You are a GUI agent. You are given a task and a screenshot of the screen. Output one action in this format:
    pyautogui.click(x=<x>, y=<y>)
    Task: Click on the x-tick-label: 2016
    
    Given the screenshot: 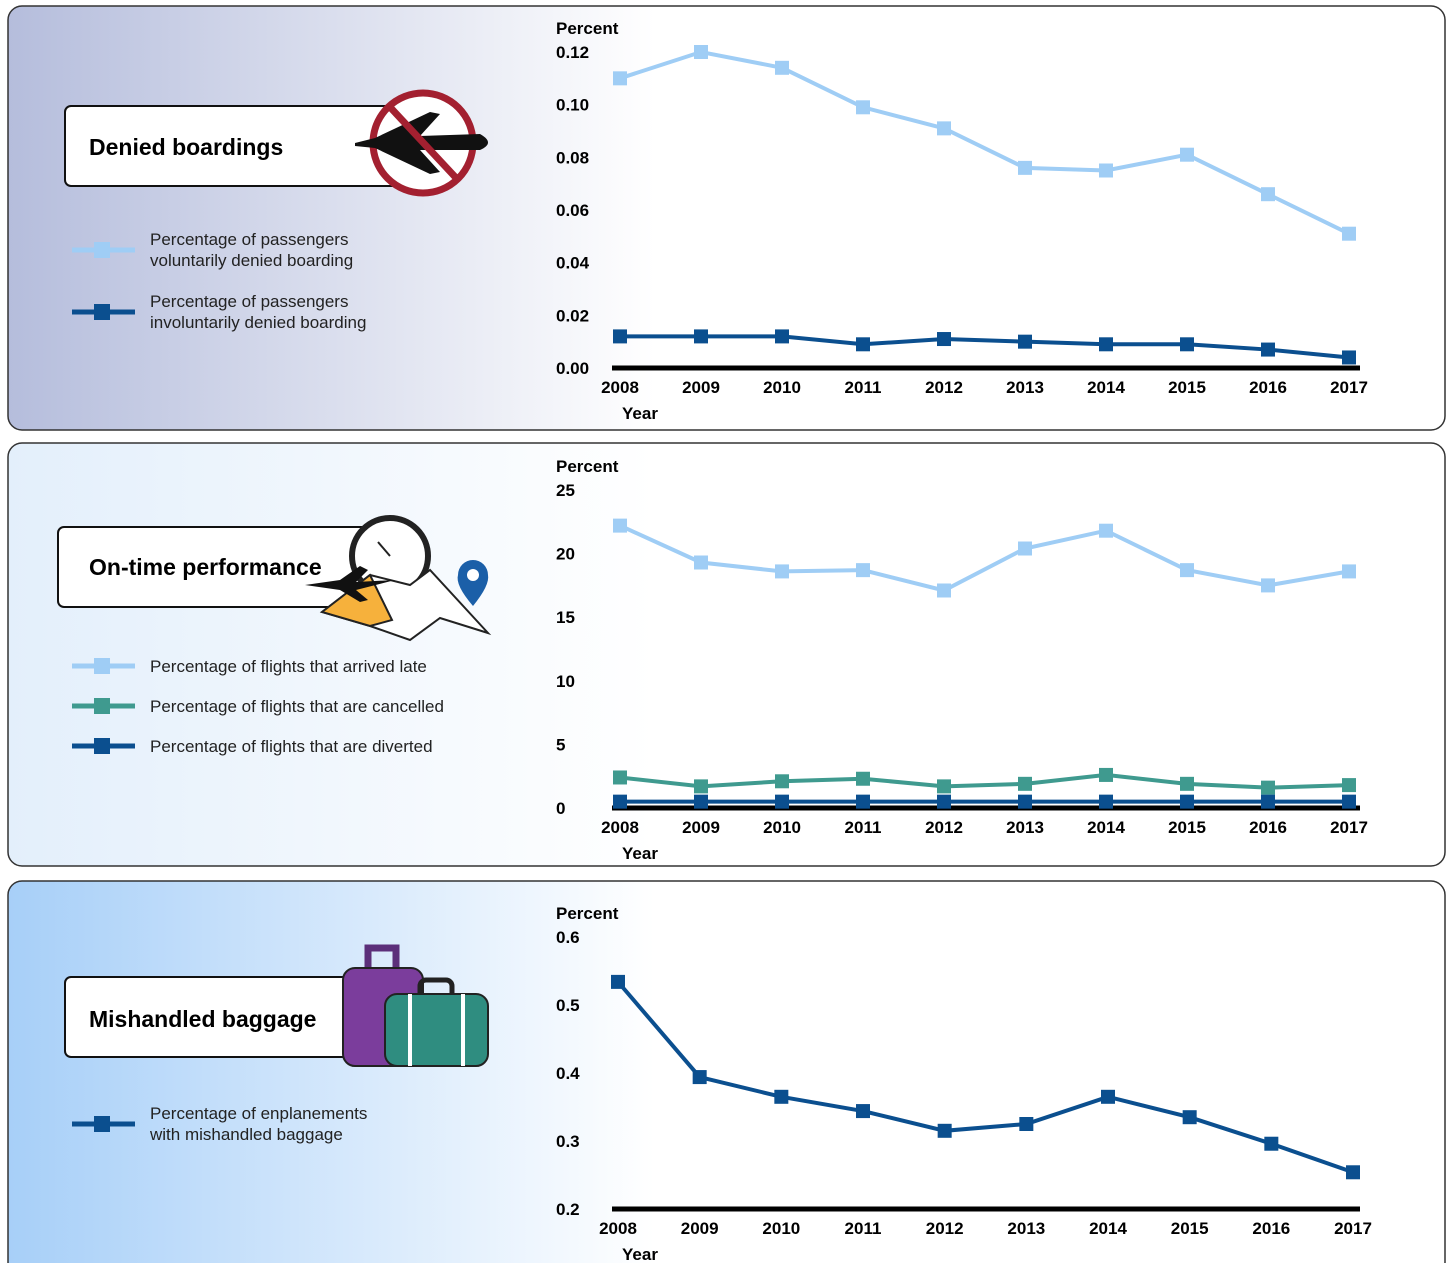 What is the action you would take?
    pyautogui.click(x=1268, y=387)
    